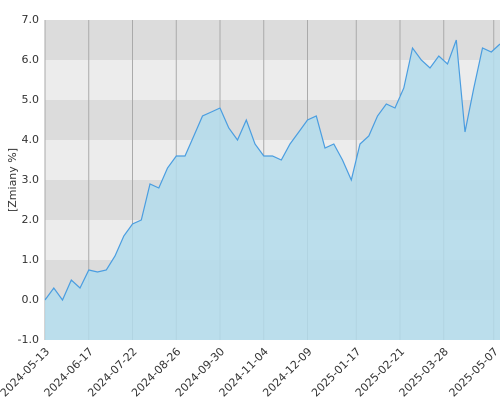 Image resolution: width=500 pixels, height=400 pixels. Describe the element at coordinates (31, 99) in the screenshot. I see `y-tick-label: 5.0` at that location.